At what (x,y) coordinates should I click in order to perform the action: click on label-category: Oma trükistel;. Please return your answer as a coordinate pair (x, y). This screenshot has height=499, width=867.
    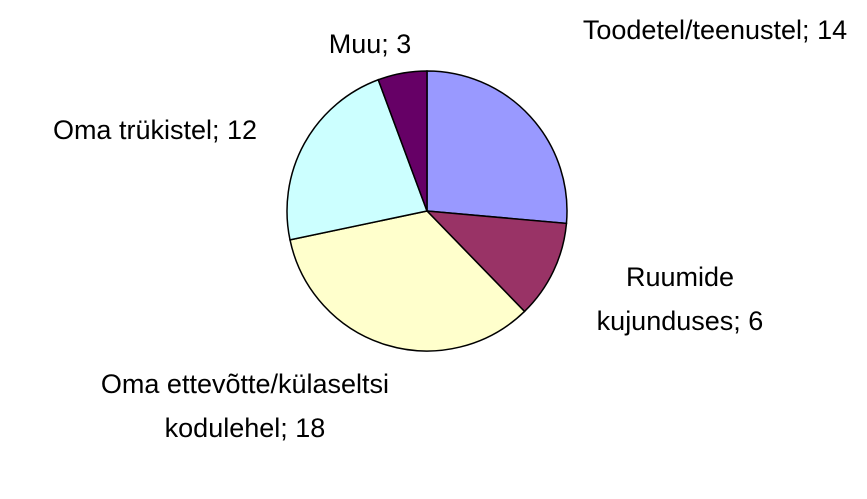
    Looking at the image, I should click on (136, 130).